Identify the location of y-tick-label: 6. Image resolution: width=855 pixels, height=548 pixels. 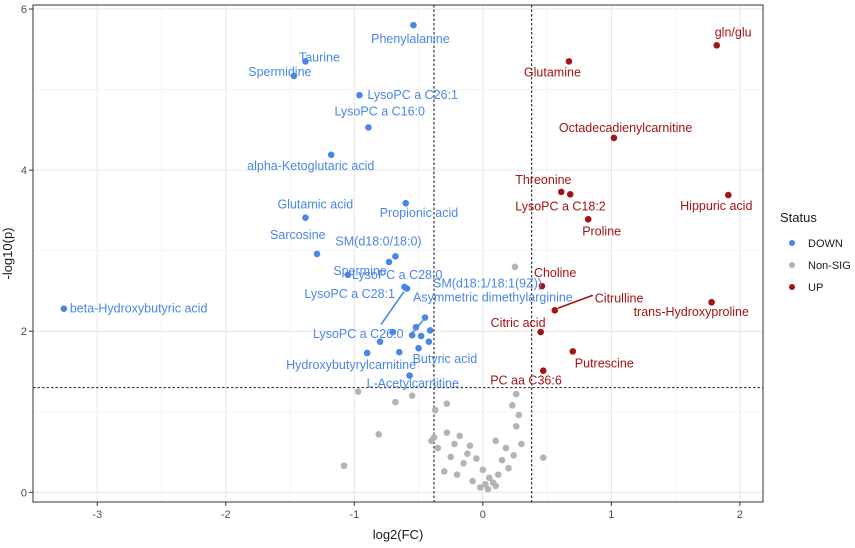
(24, 10).